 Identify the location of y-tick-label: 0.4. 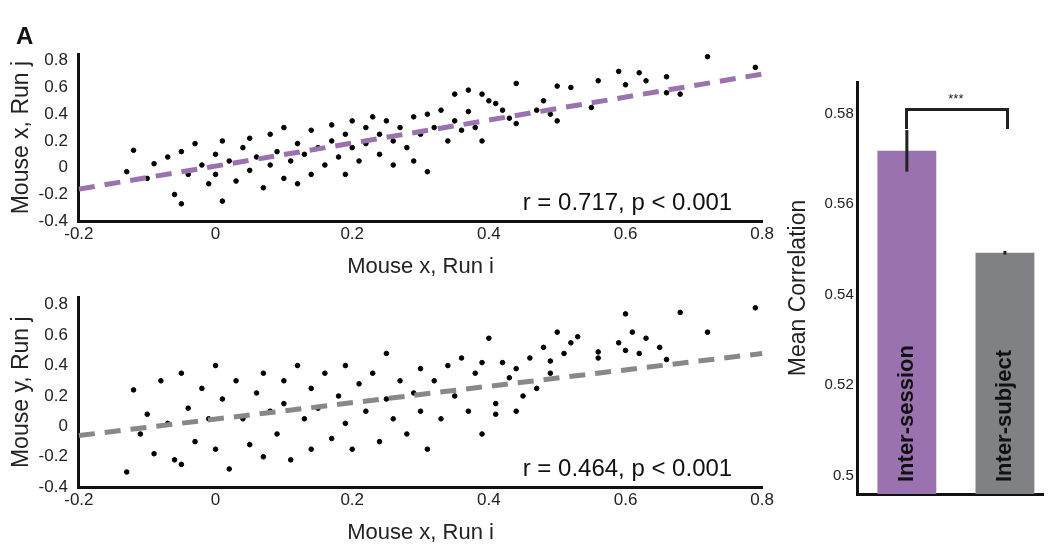
(56, 113).